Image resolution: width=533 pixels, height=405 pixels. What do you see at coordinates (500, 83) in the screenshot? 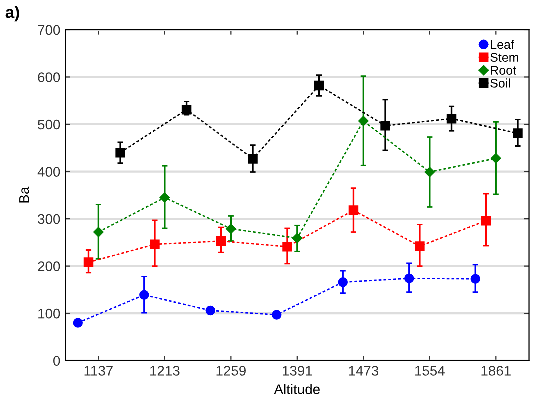
I see `legend-label: Soil` at bounding box center [500, 83].